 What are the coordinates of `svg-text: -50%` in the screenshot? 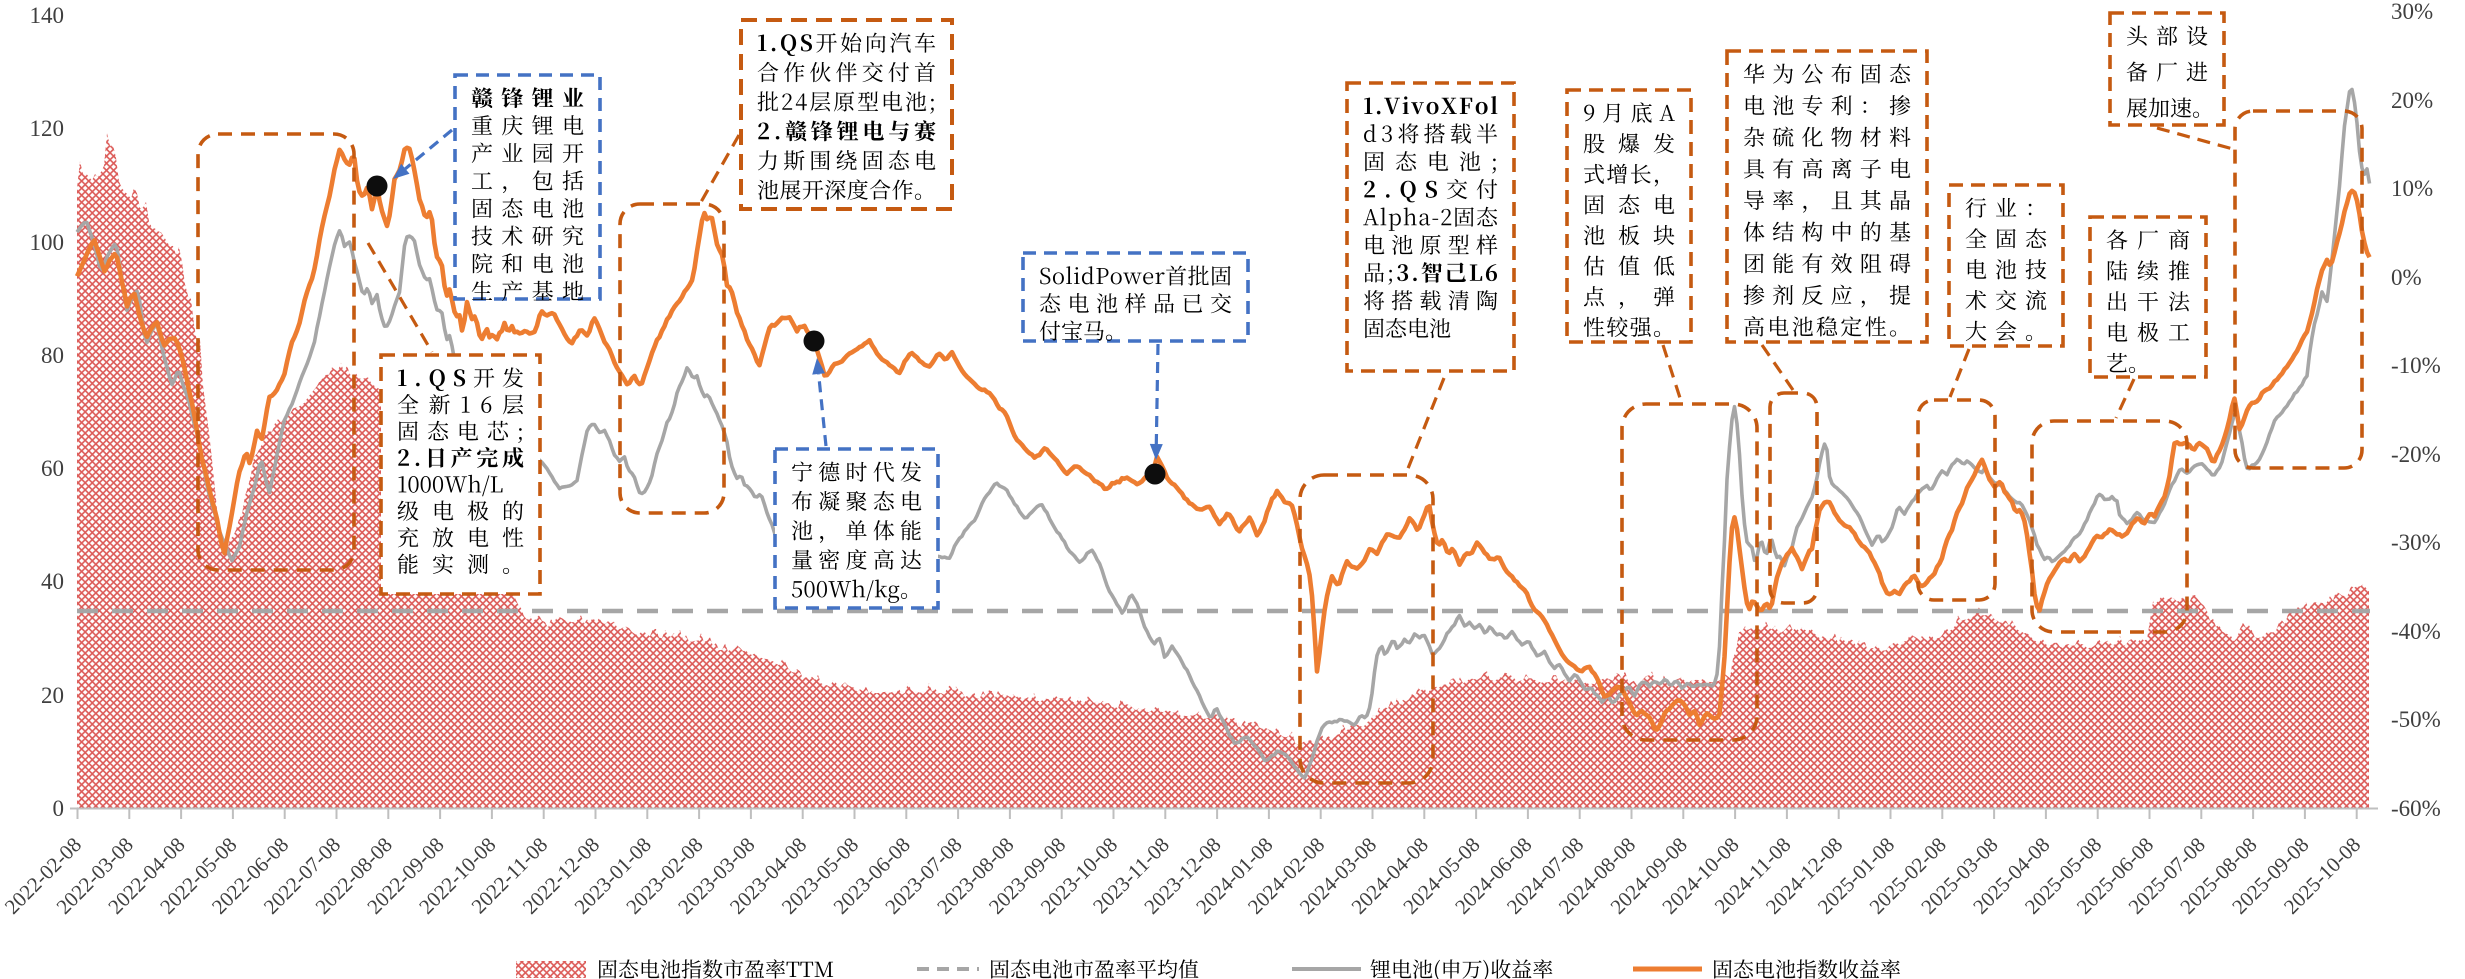 It's located at (2416, 719).